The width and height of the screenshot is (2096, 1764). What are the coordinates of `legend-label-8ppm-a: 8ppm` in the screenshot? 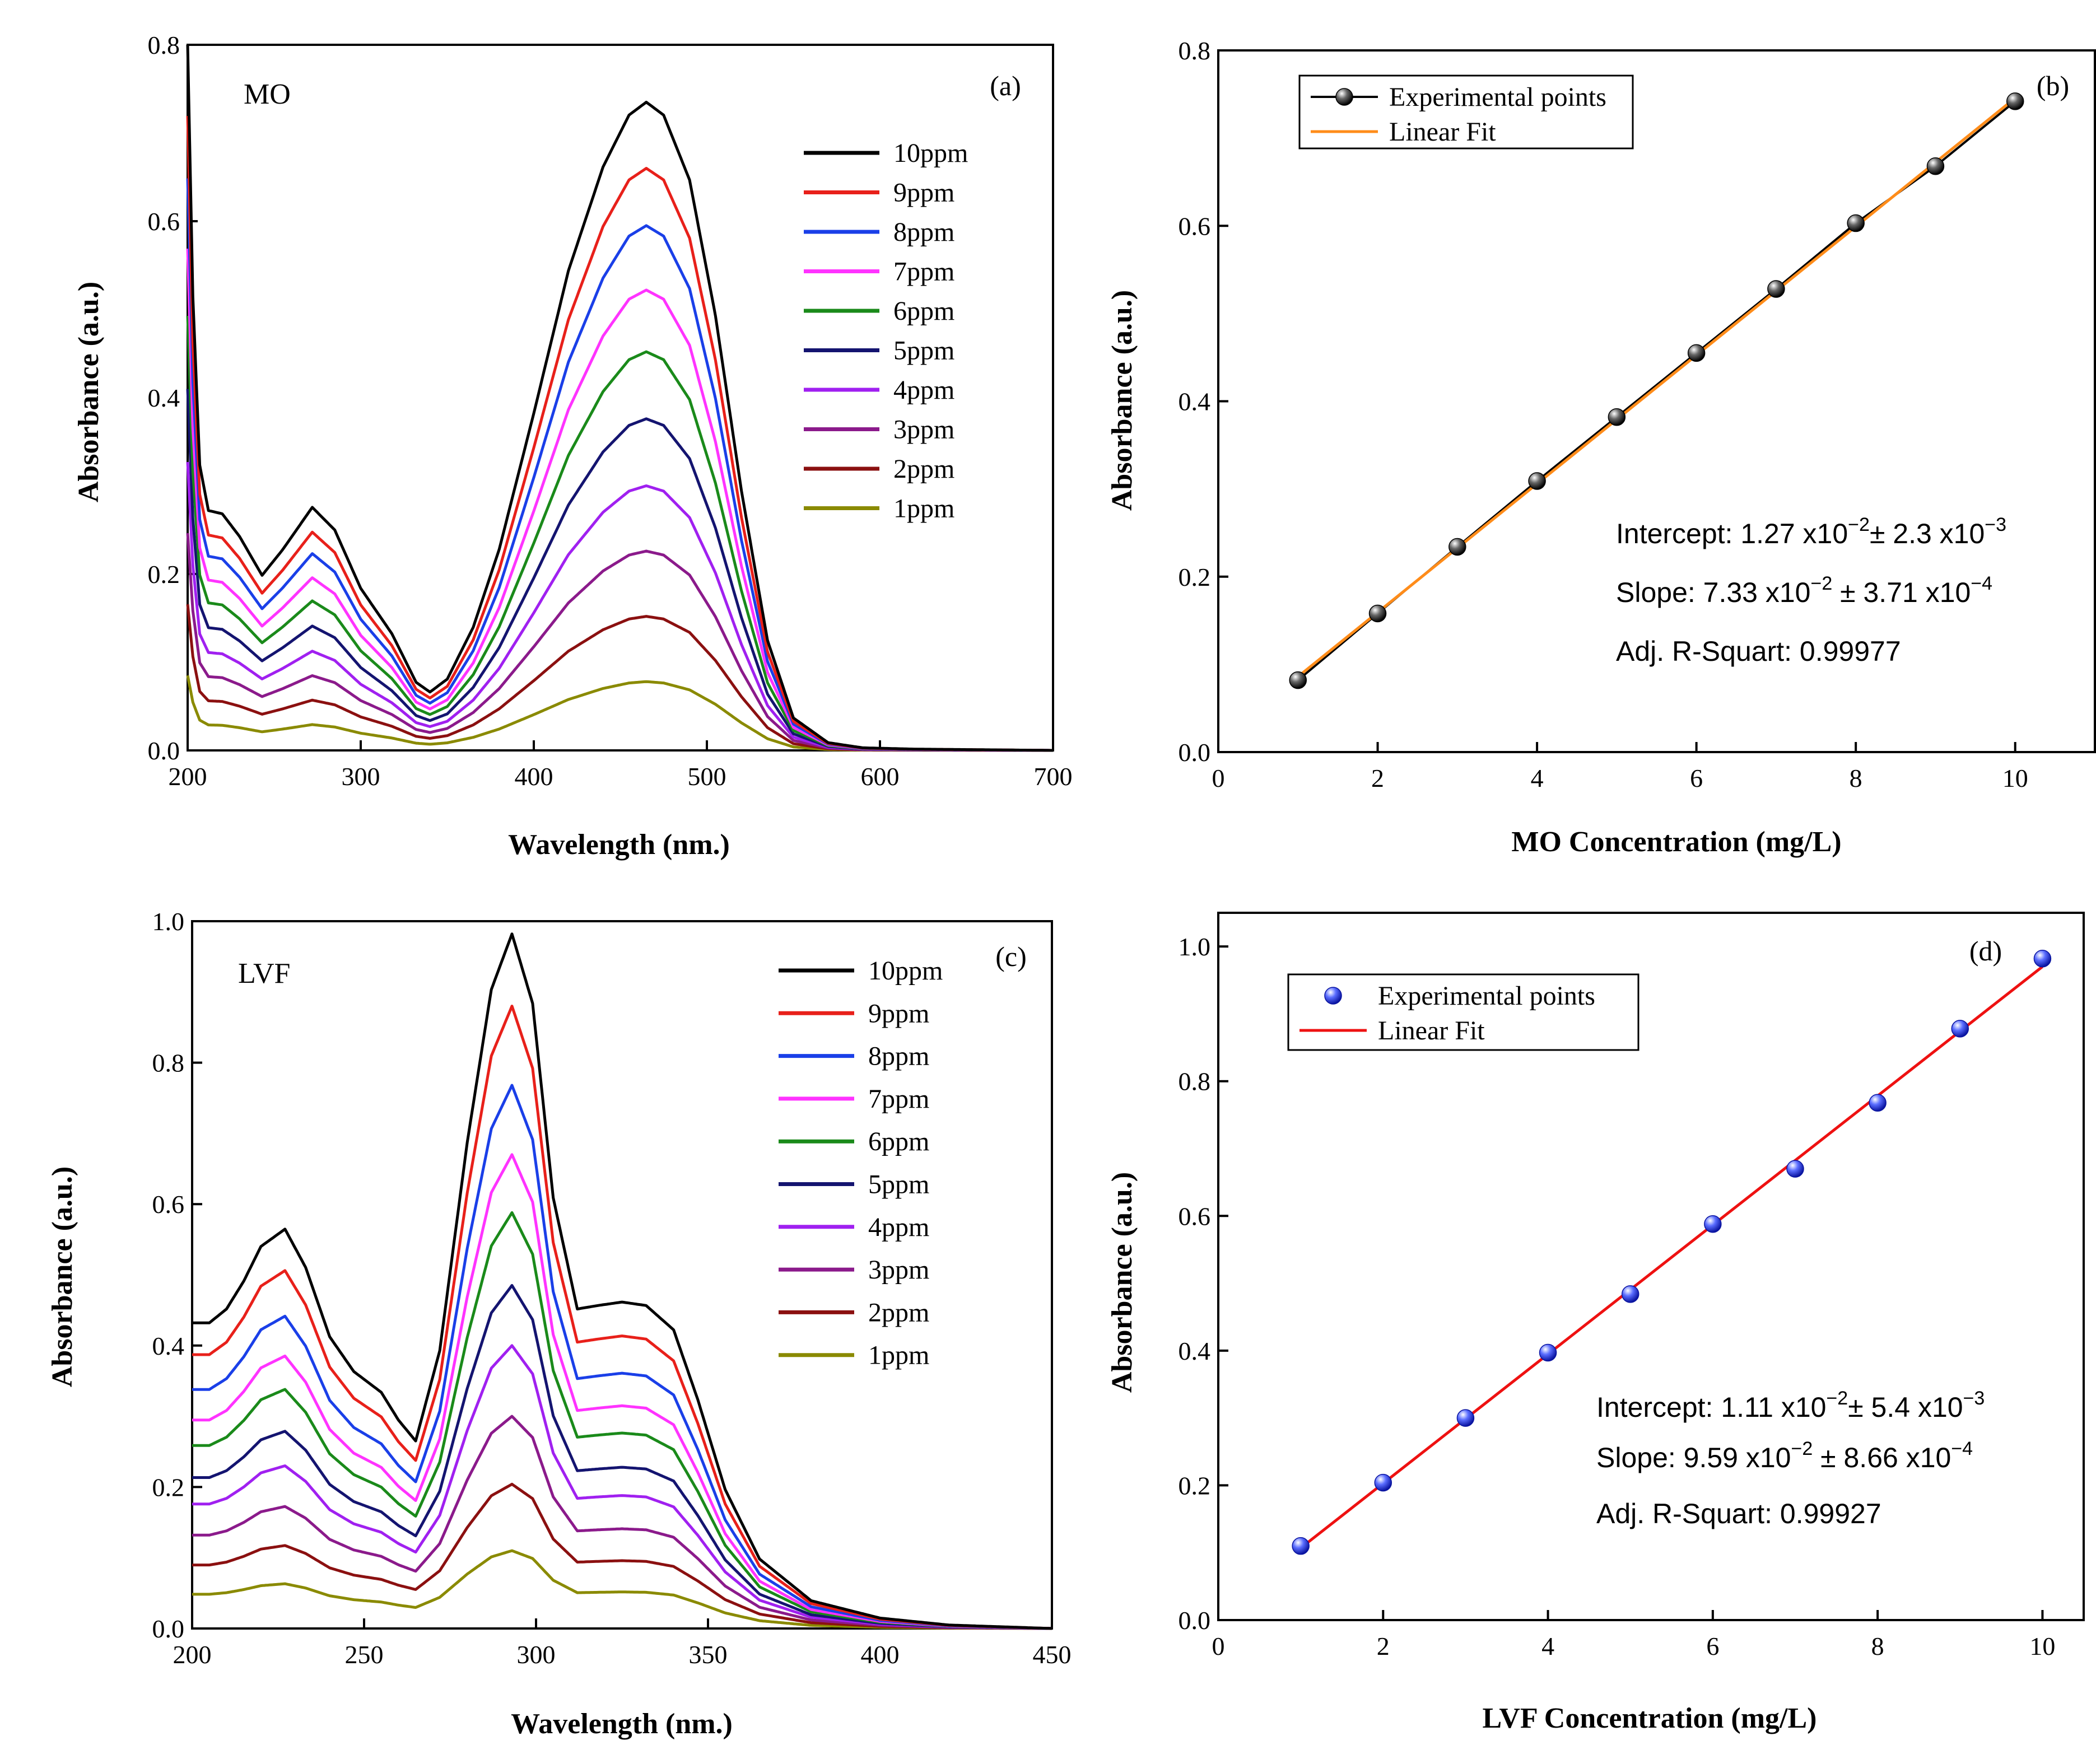 It's located at (923, 232).